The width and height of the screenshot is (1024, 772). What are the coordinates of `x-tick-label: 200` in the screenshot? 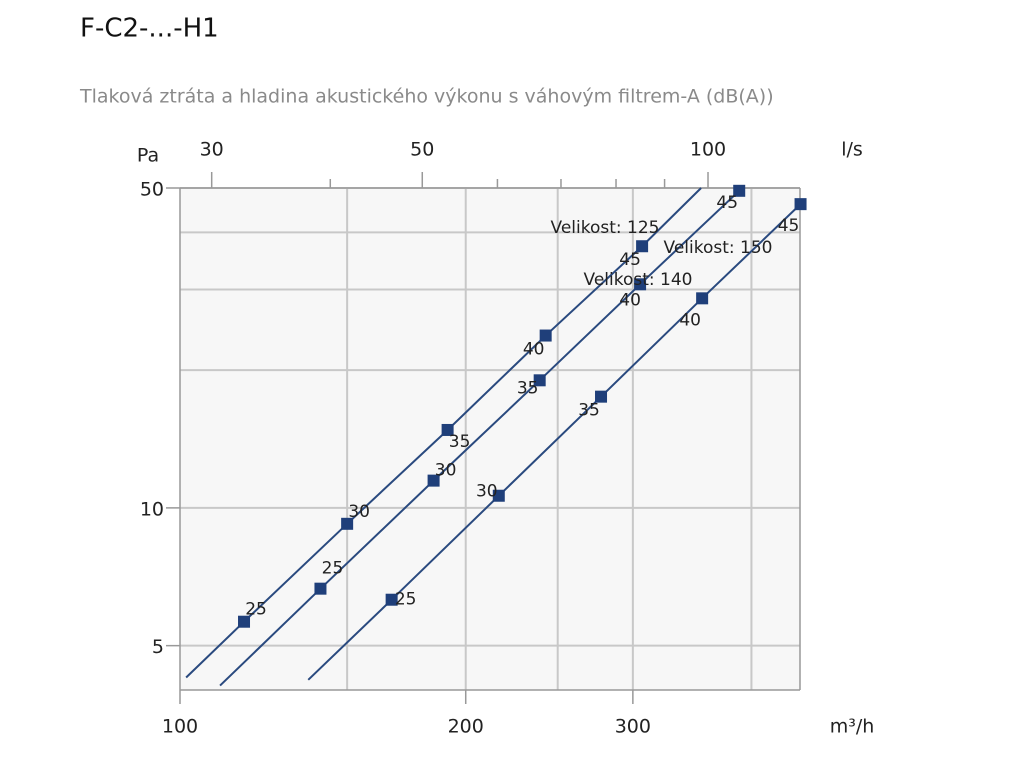 It's located at (466, 727).